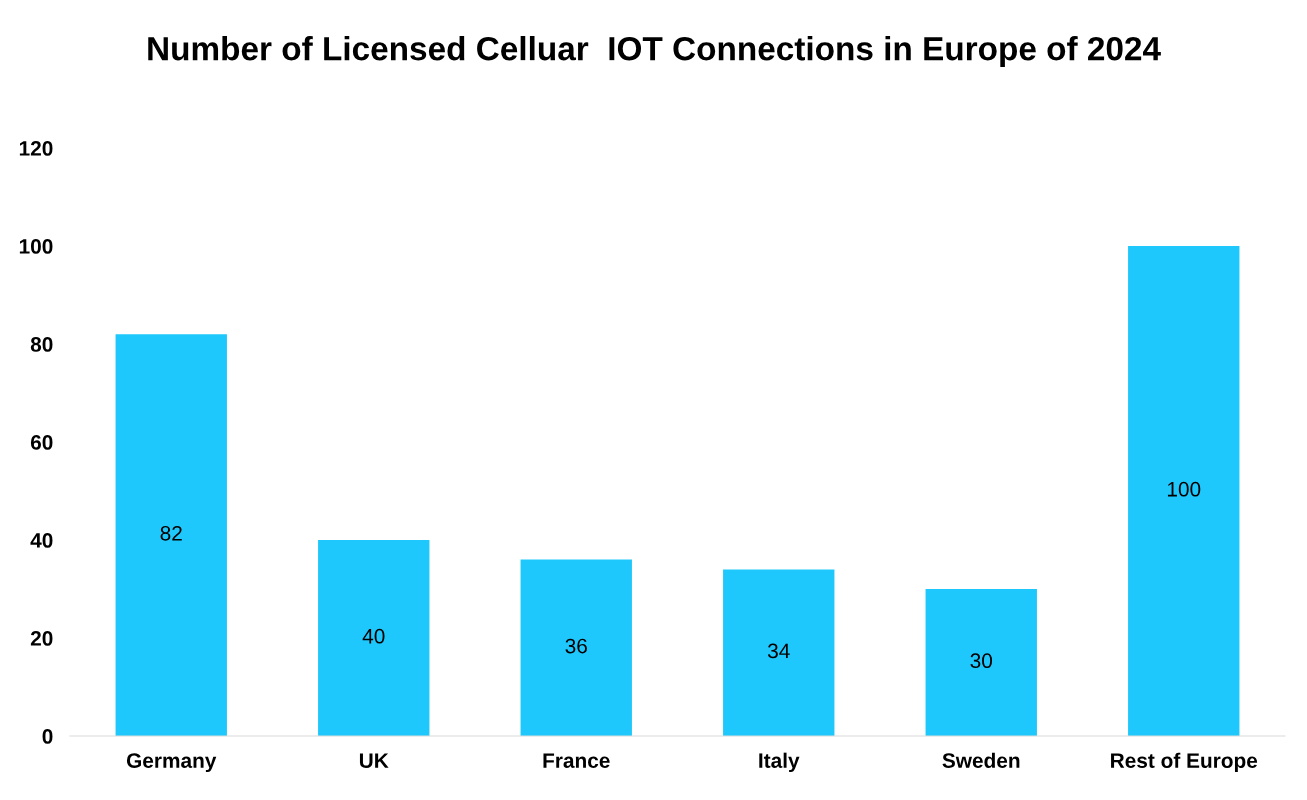 The height and width of the screenshot is (800, 1307). What do you see at coordinates (576, 760) in the screenshot?
I see `x-tick-label: France` at bounding box center [576, 760].